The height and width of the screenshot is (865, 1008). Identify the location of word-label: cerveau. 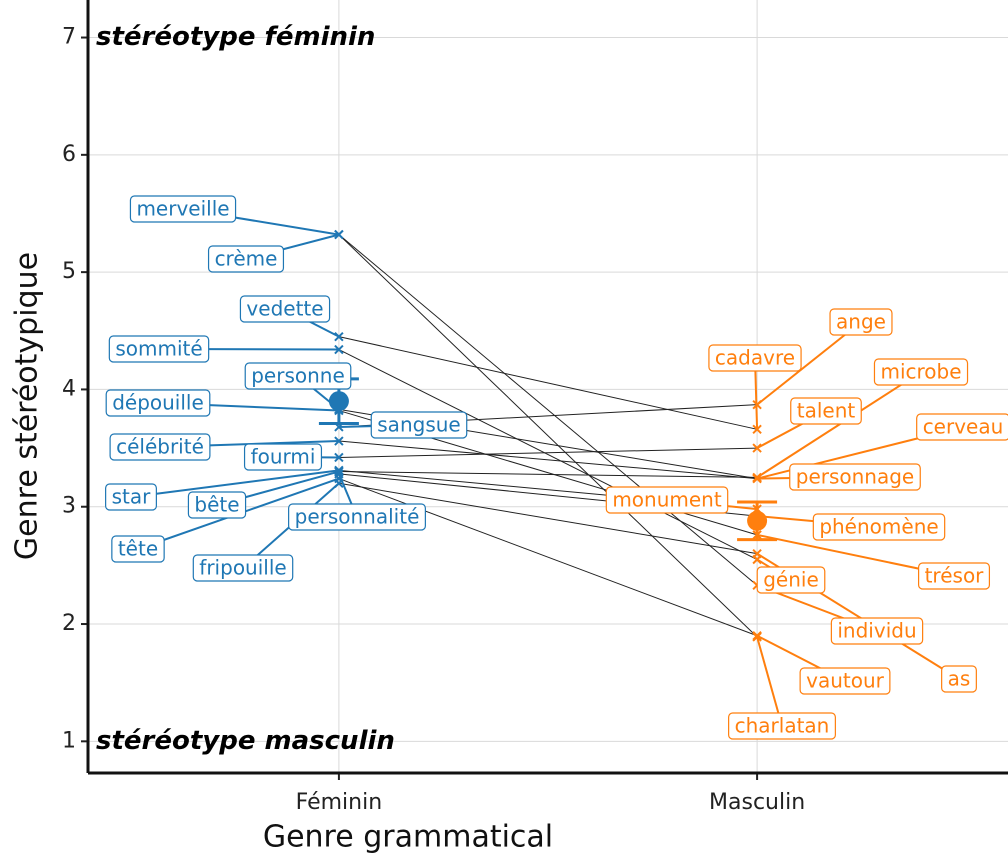
(962, 427).